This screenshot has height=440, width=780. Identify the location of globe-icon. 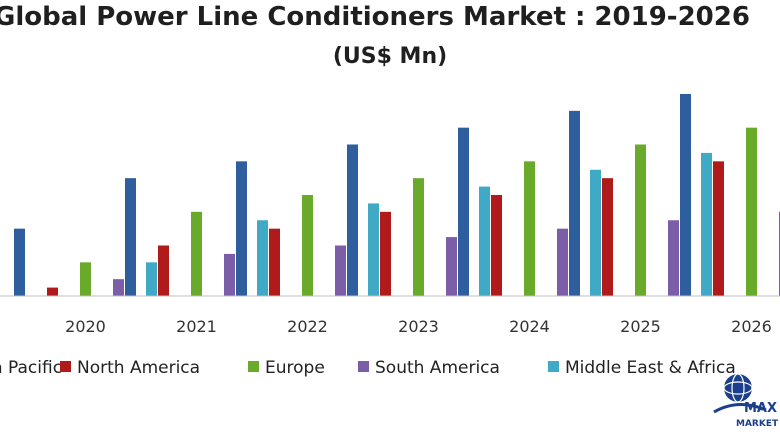
(740, 393).